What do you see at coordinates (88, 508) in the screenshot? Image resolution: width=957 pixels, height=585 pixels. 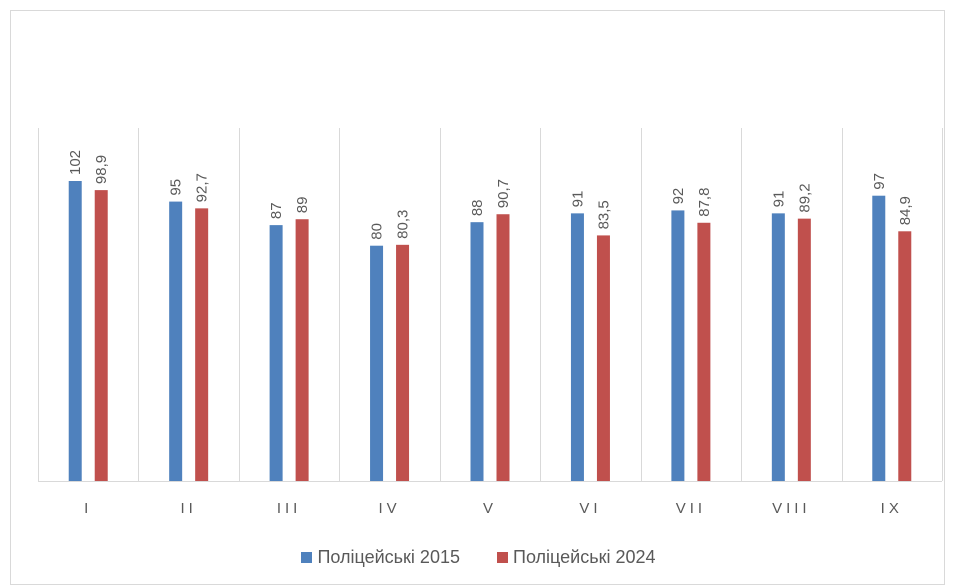 I see `x-tick-label-I: I` at bounding box center [88, 508].